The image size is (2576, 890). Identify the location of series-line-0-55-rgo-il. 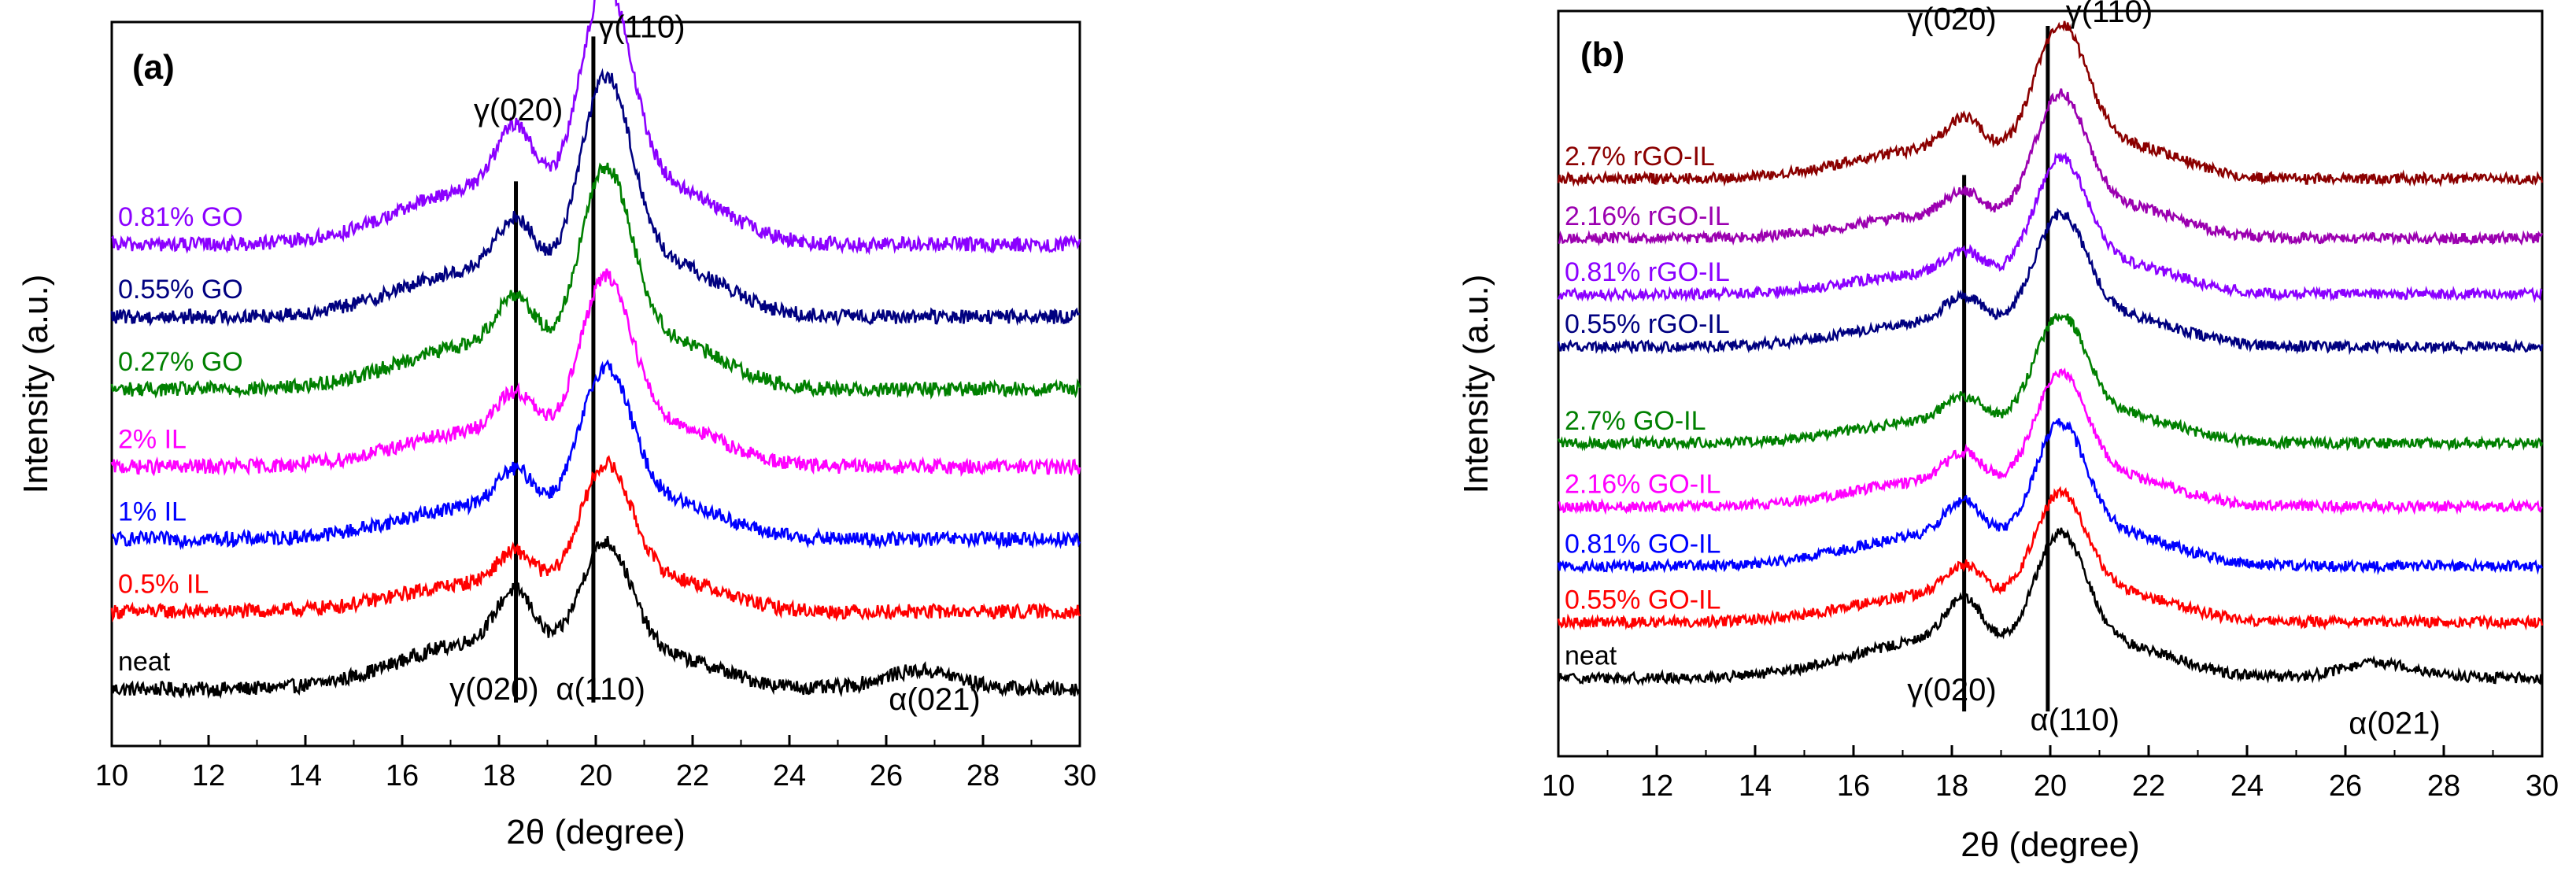
(2050, 281).